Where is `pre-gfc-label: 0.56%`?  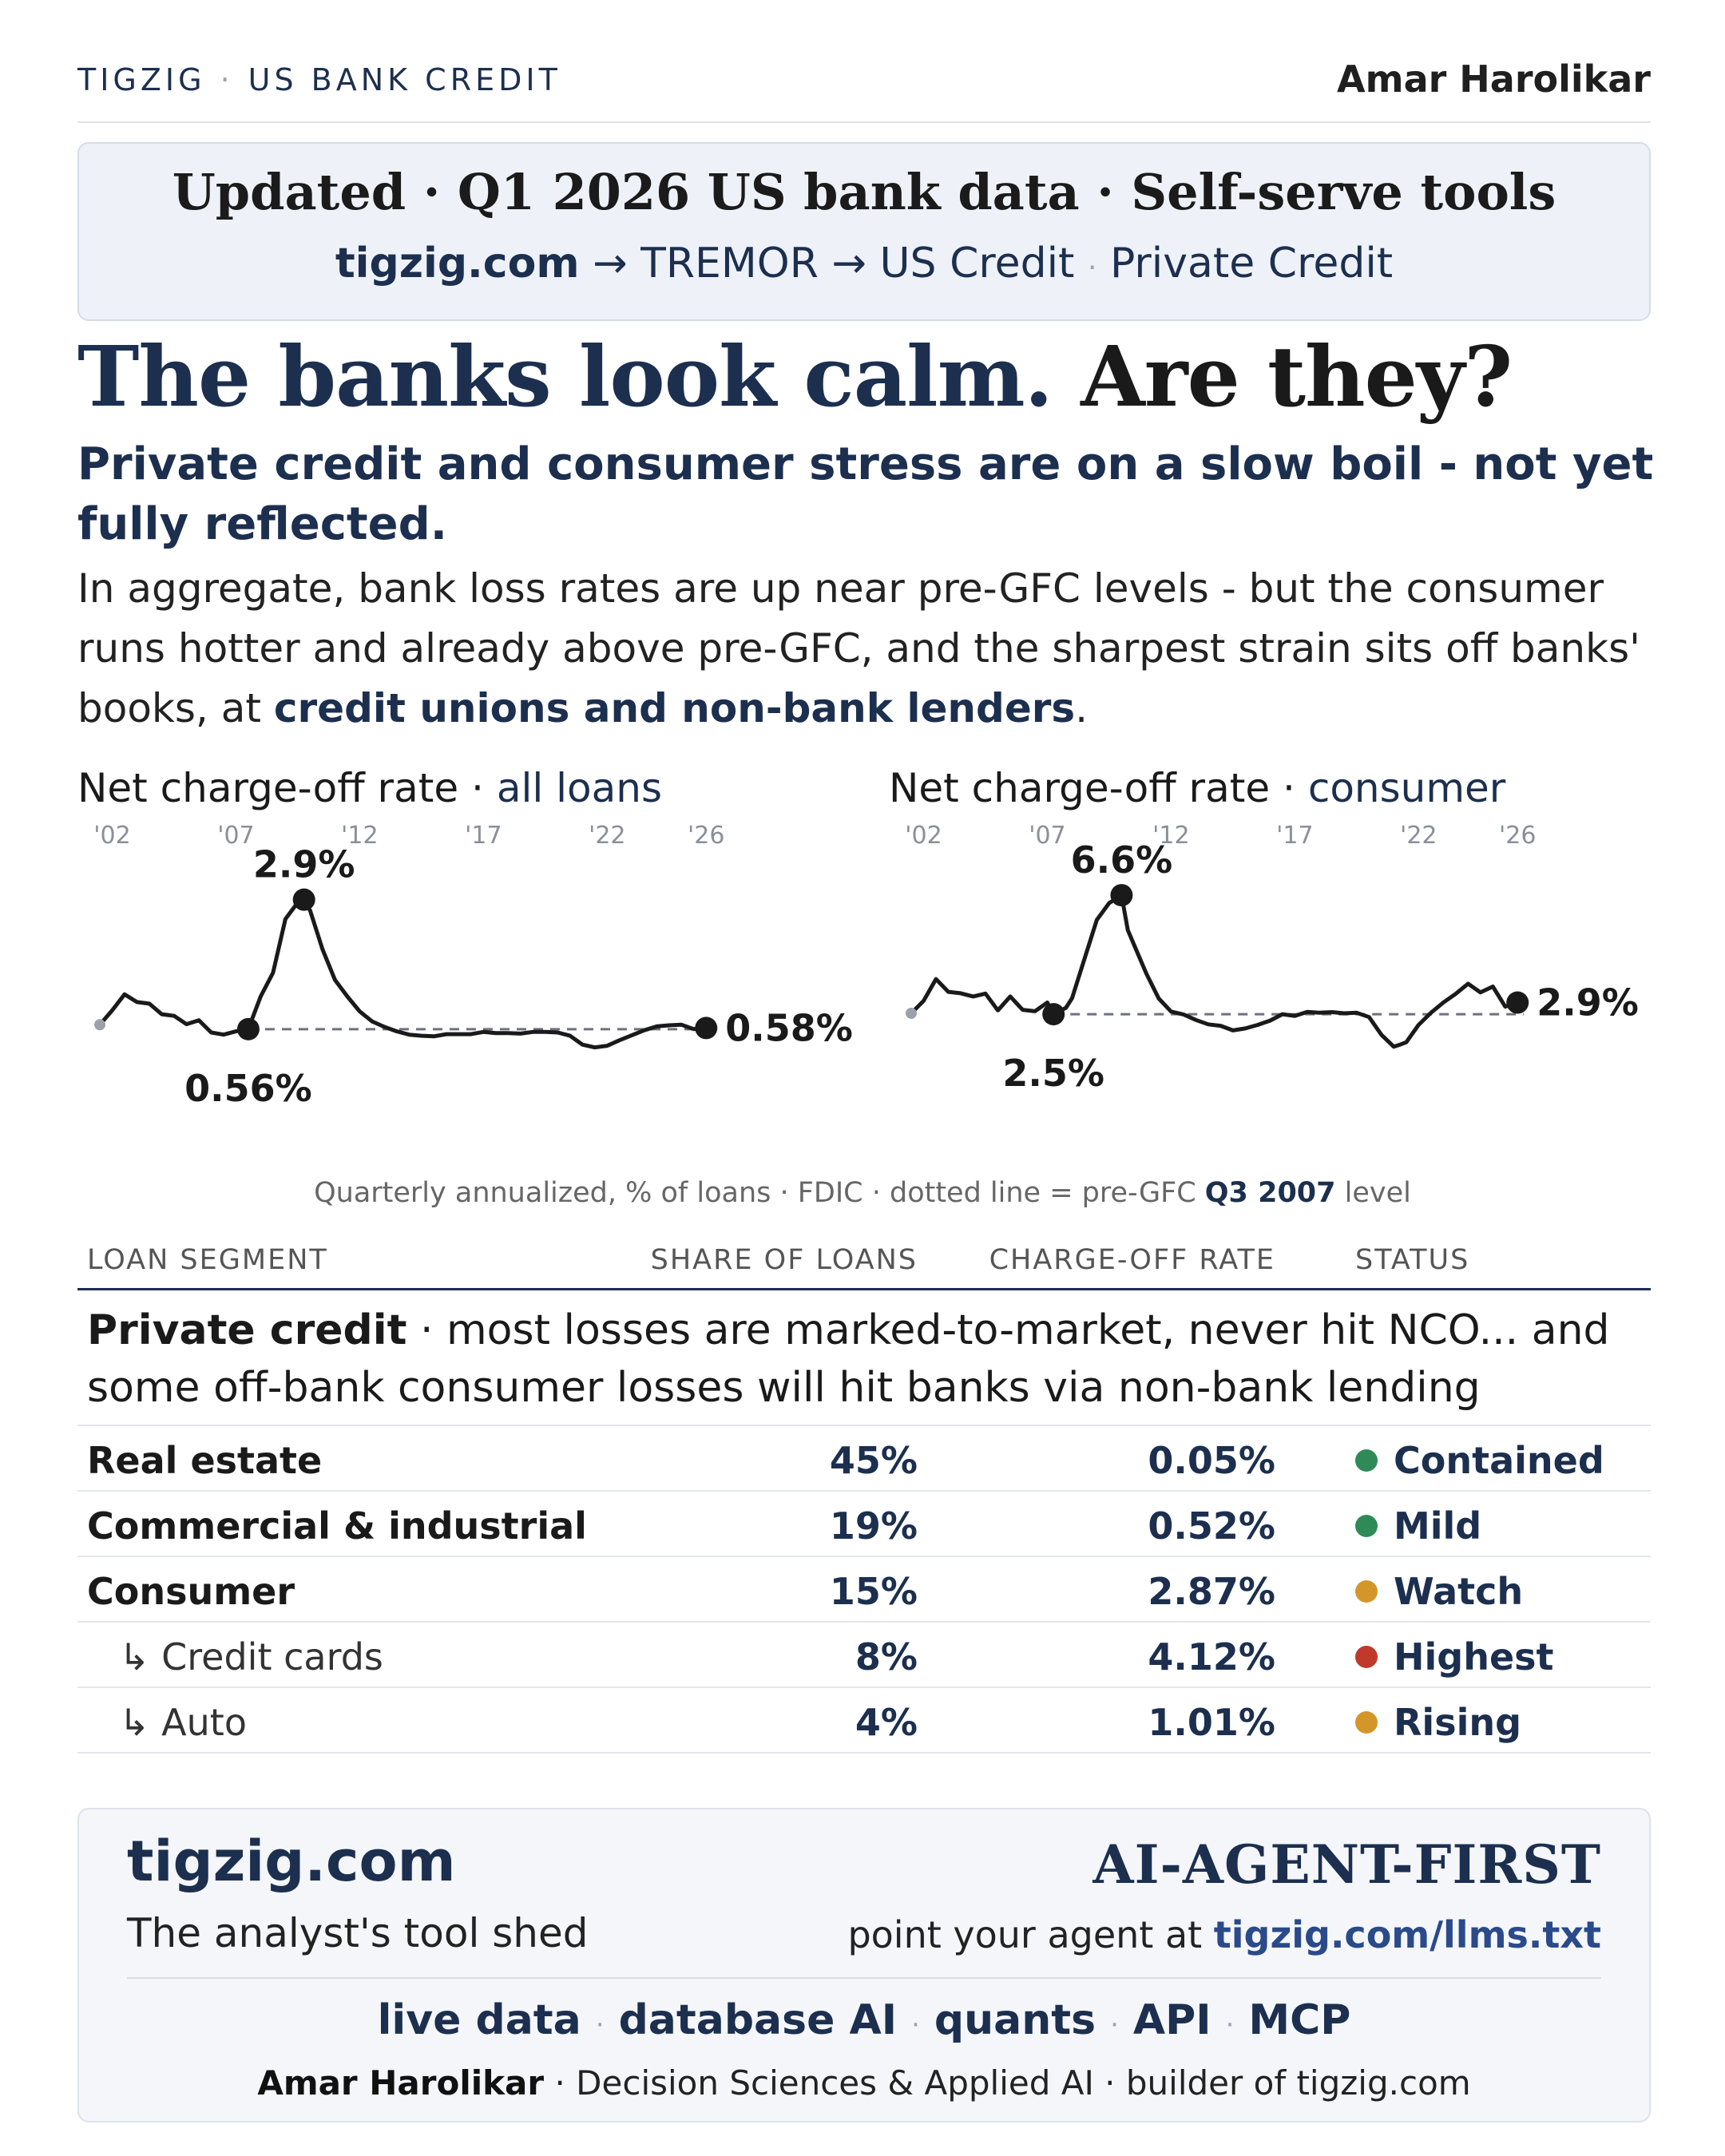
pre-gfc-label: 0.56% is located at coordinates (248, 1088).